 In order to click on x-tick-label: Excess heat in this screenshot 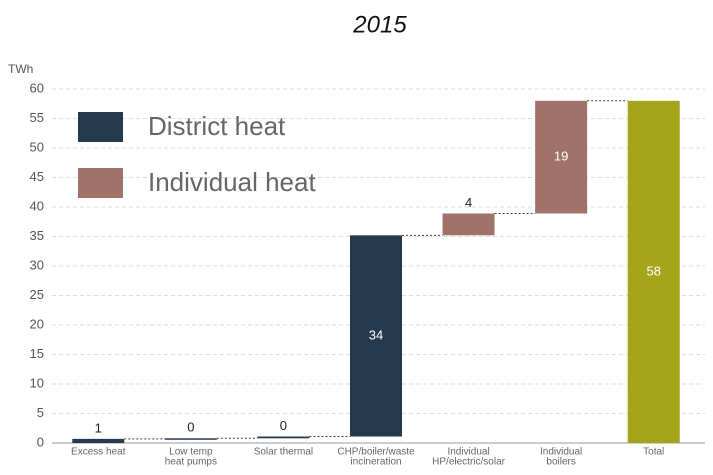, I will do `click(98, 452)`.